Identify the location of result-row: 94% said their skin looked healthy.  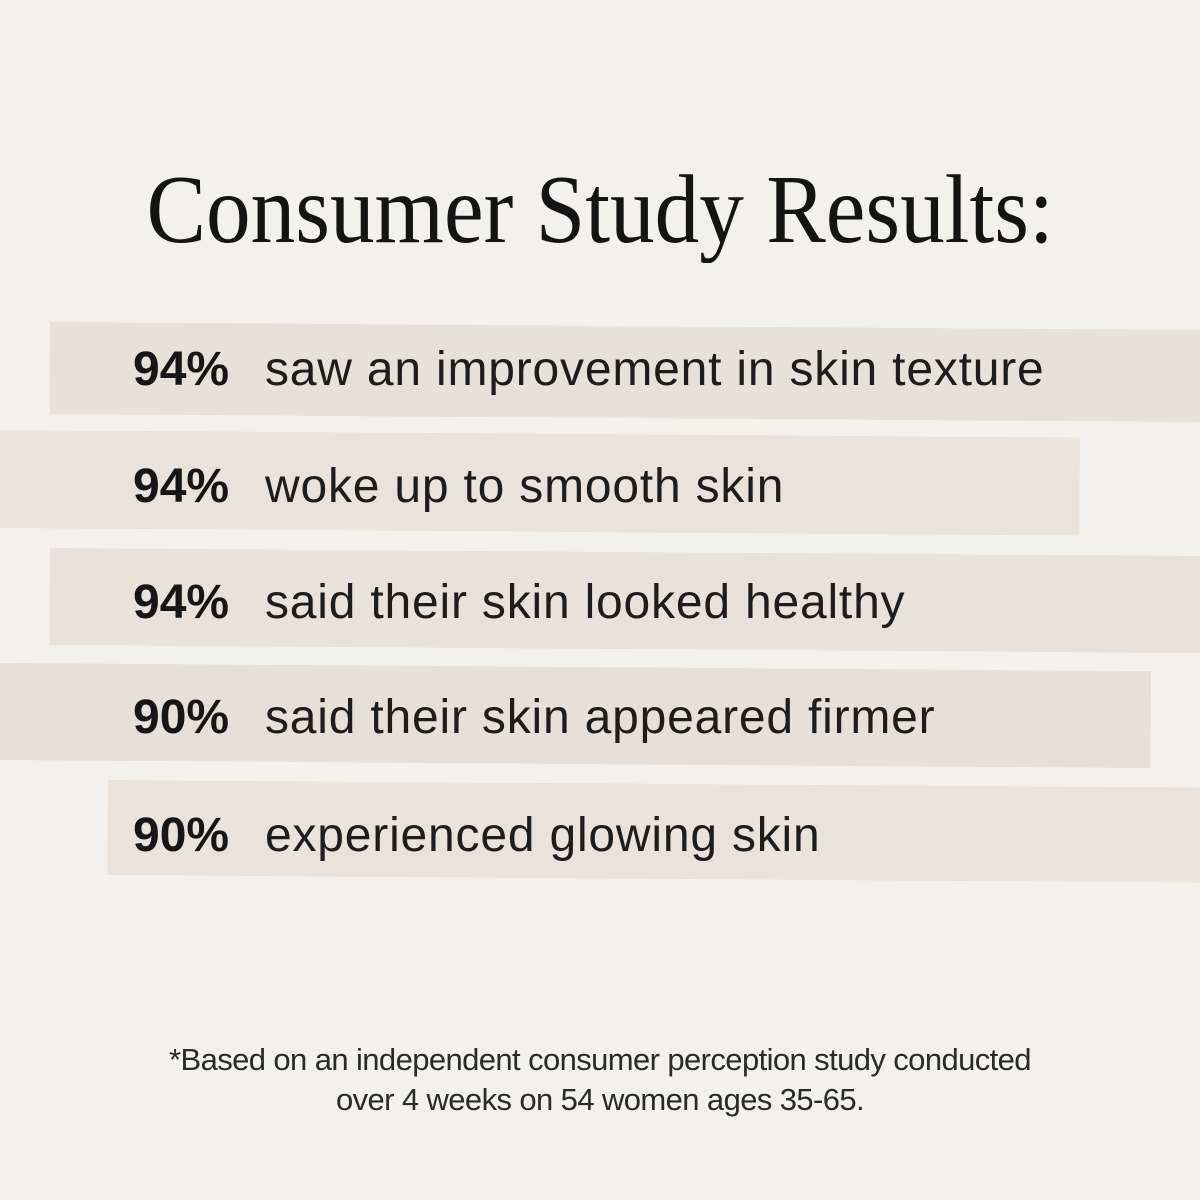
(519, 602).